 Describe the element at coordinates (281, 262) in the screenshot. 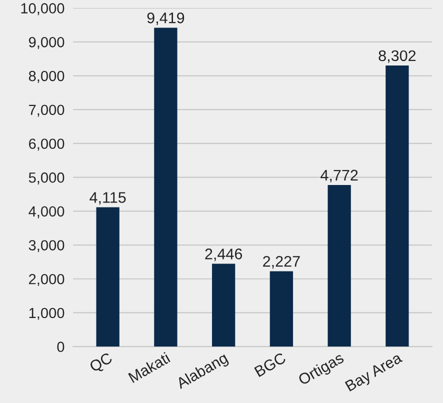

I see `data-label: 2,227` at that location.